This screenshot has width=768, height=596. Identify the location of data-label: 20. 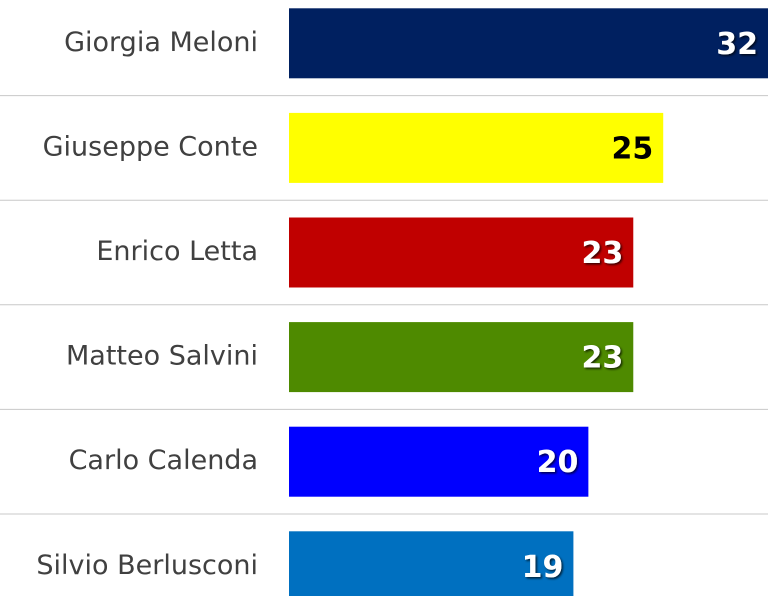
(558, 462).